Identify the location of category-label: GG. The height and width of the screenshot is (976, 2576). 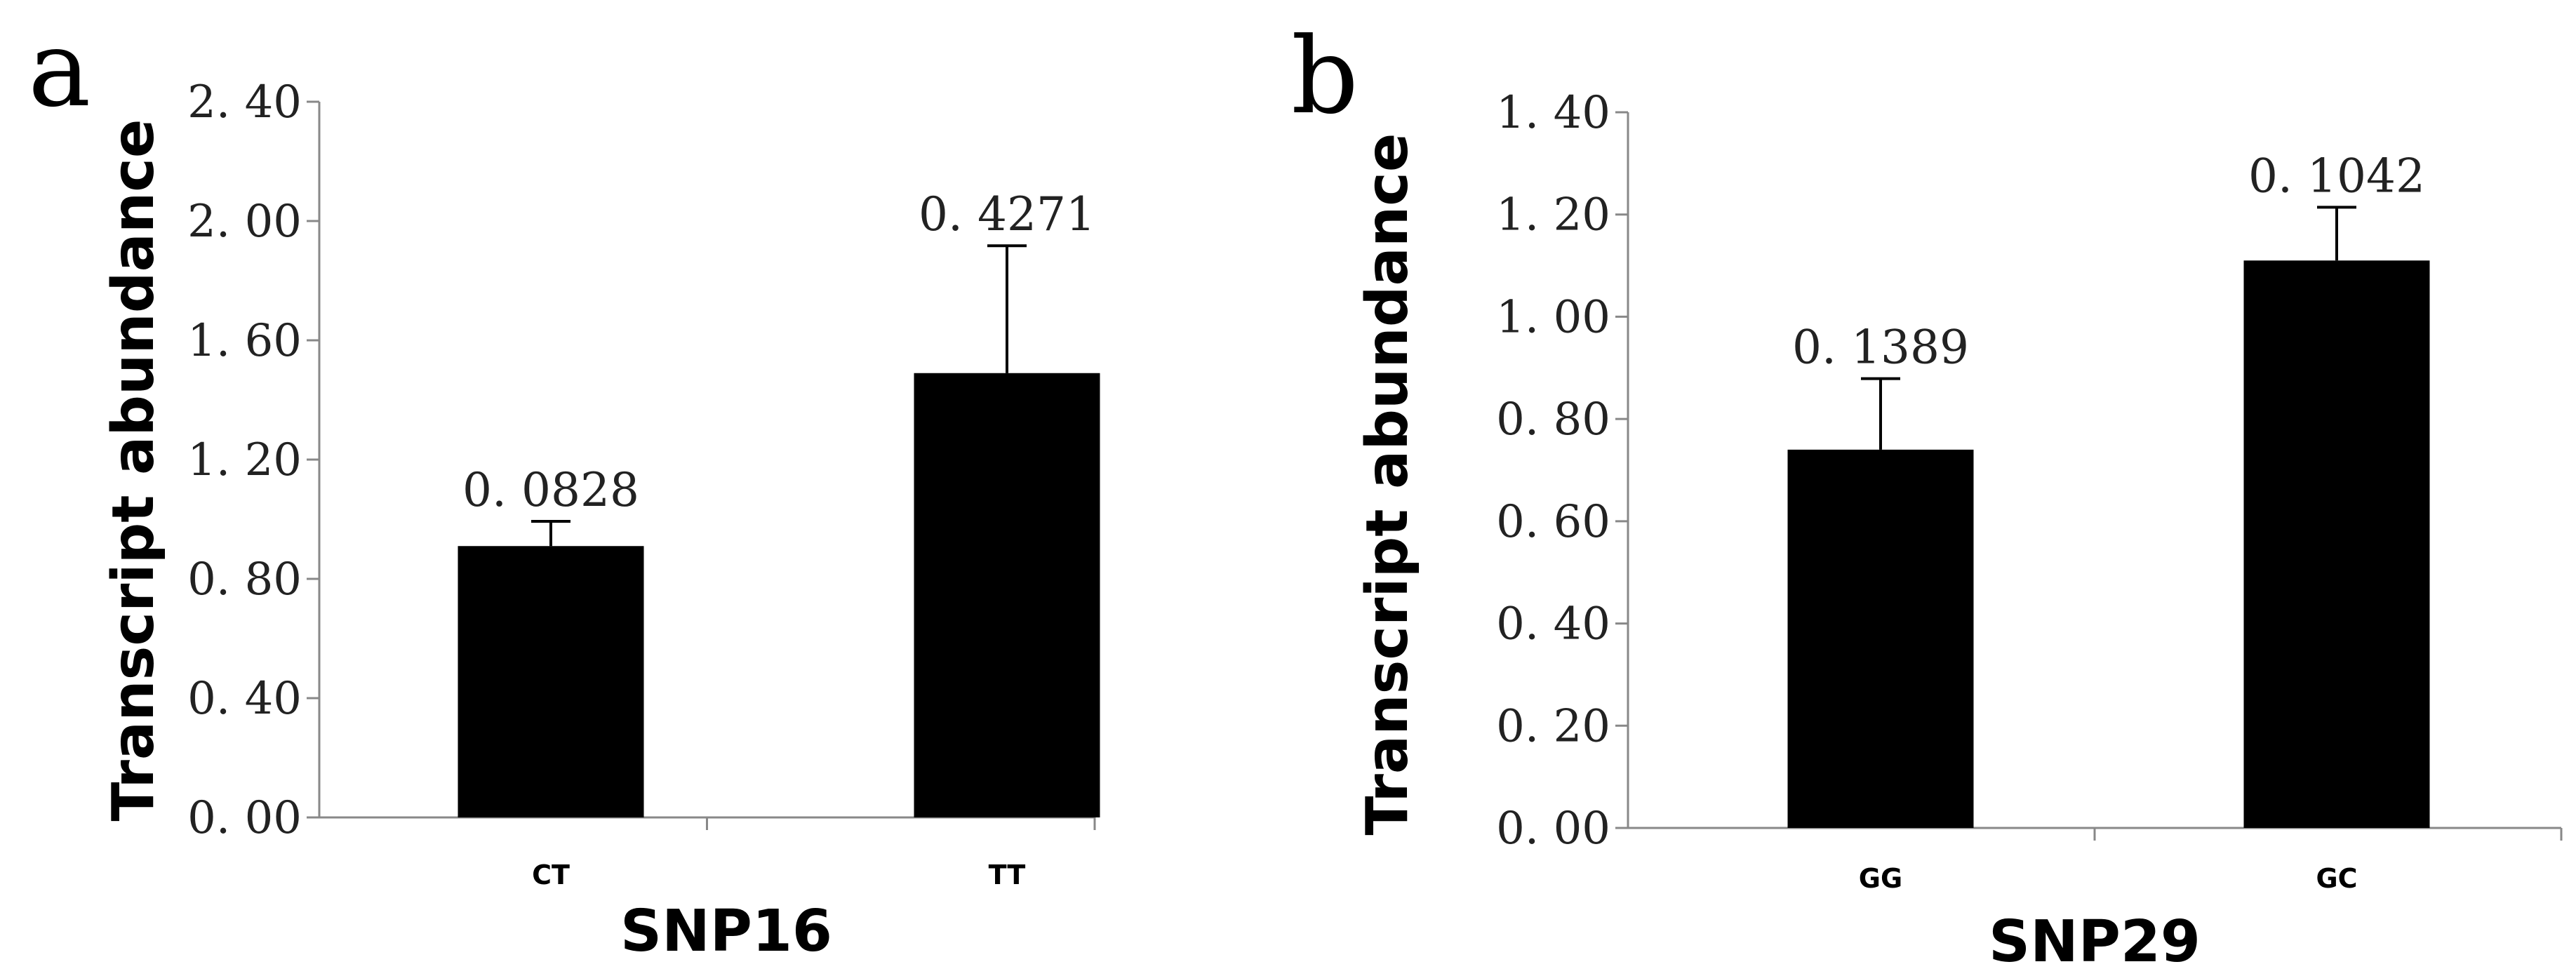
(1881, 878).